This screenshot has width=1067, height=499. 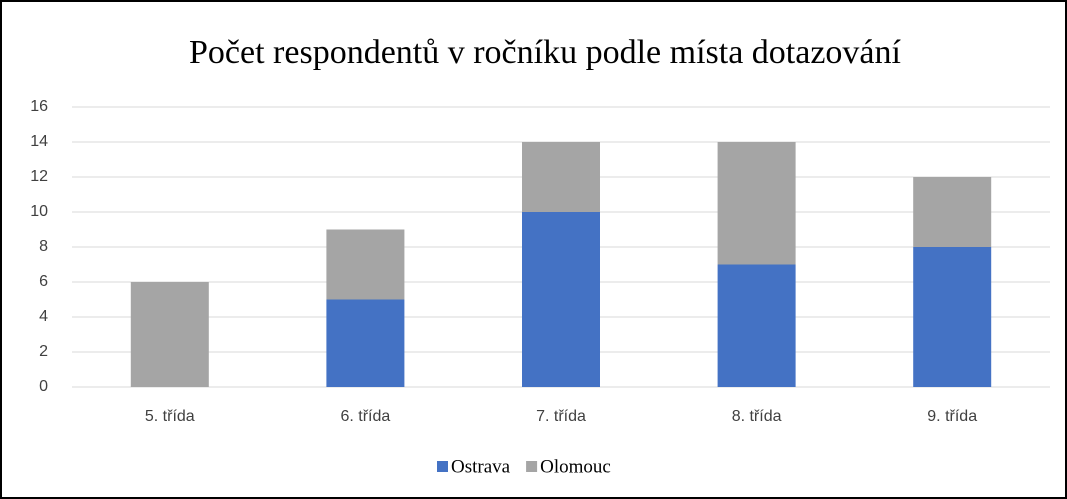 What do you see at coordinates (757, 416) in the screenshot?
I see `x-tick-label: 8. třída` at bounding box center [757, 416].